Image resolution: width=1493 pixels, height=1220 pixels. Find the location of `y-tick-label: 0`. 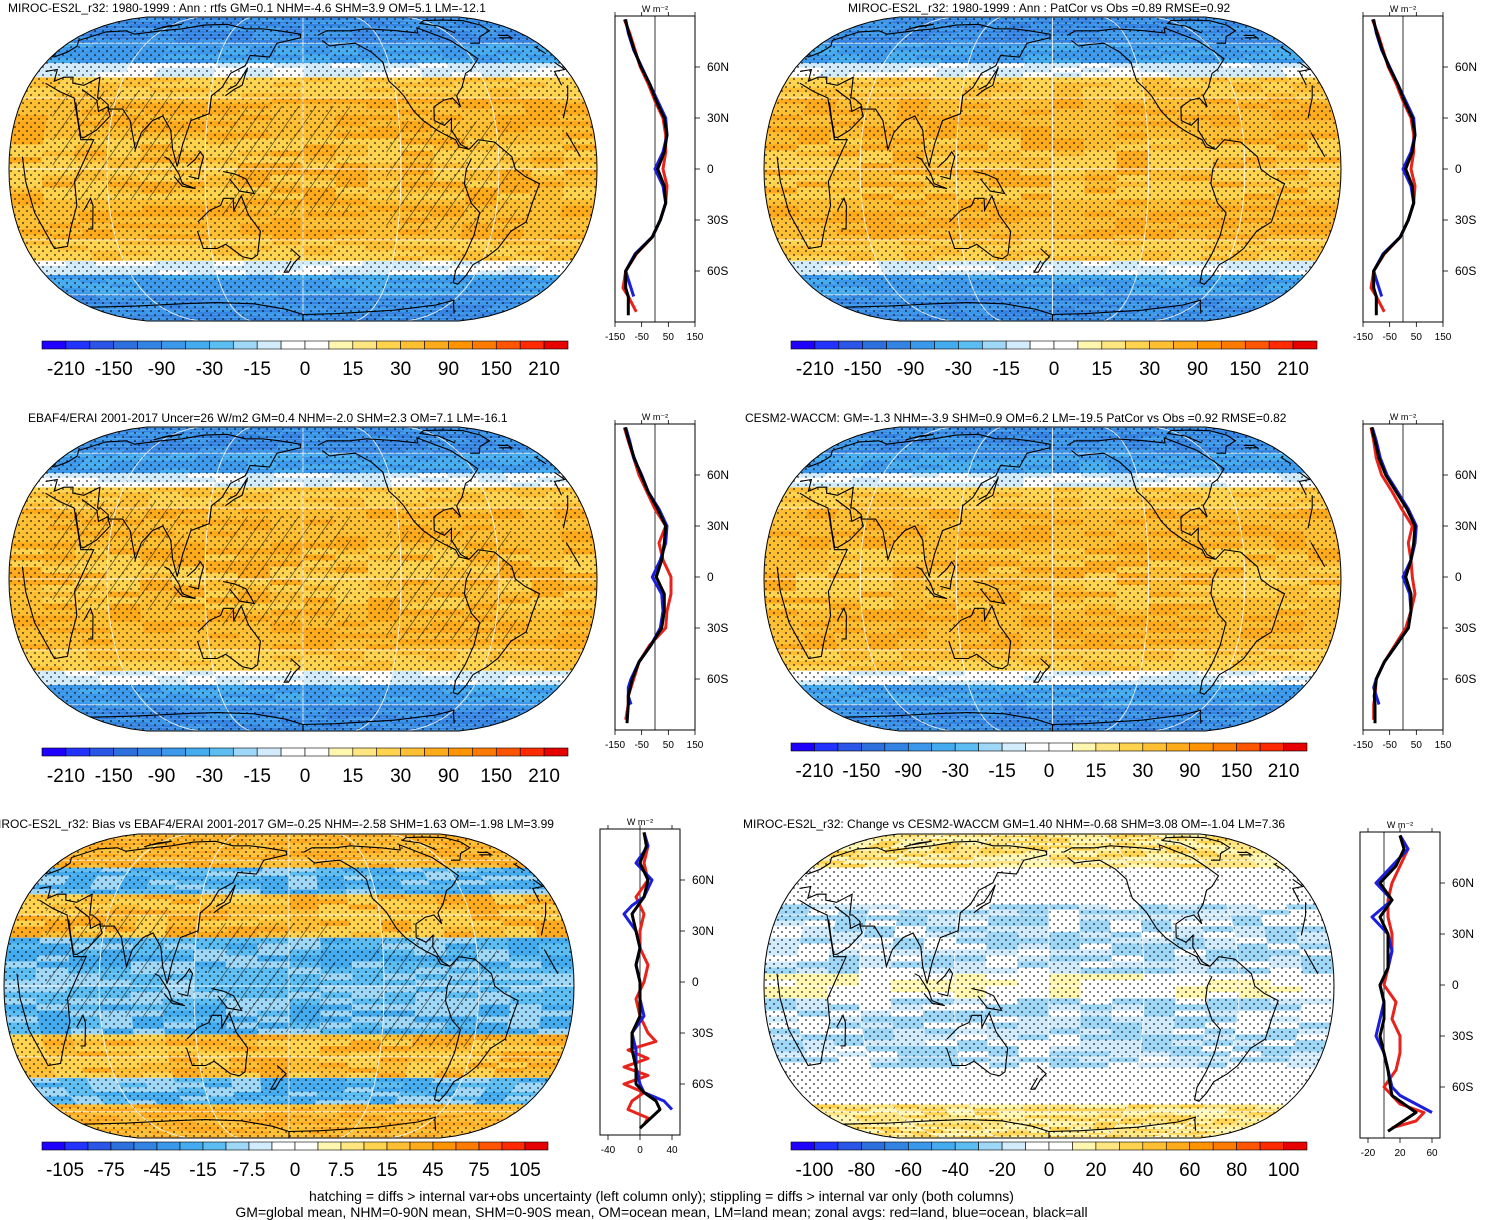

y-tick-label: 0 is located at coordinates (710, 577).